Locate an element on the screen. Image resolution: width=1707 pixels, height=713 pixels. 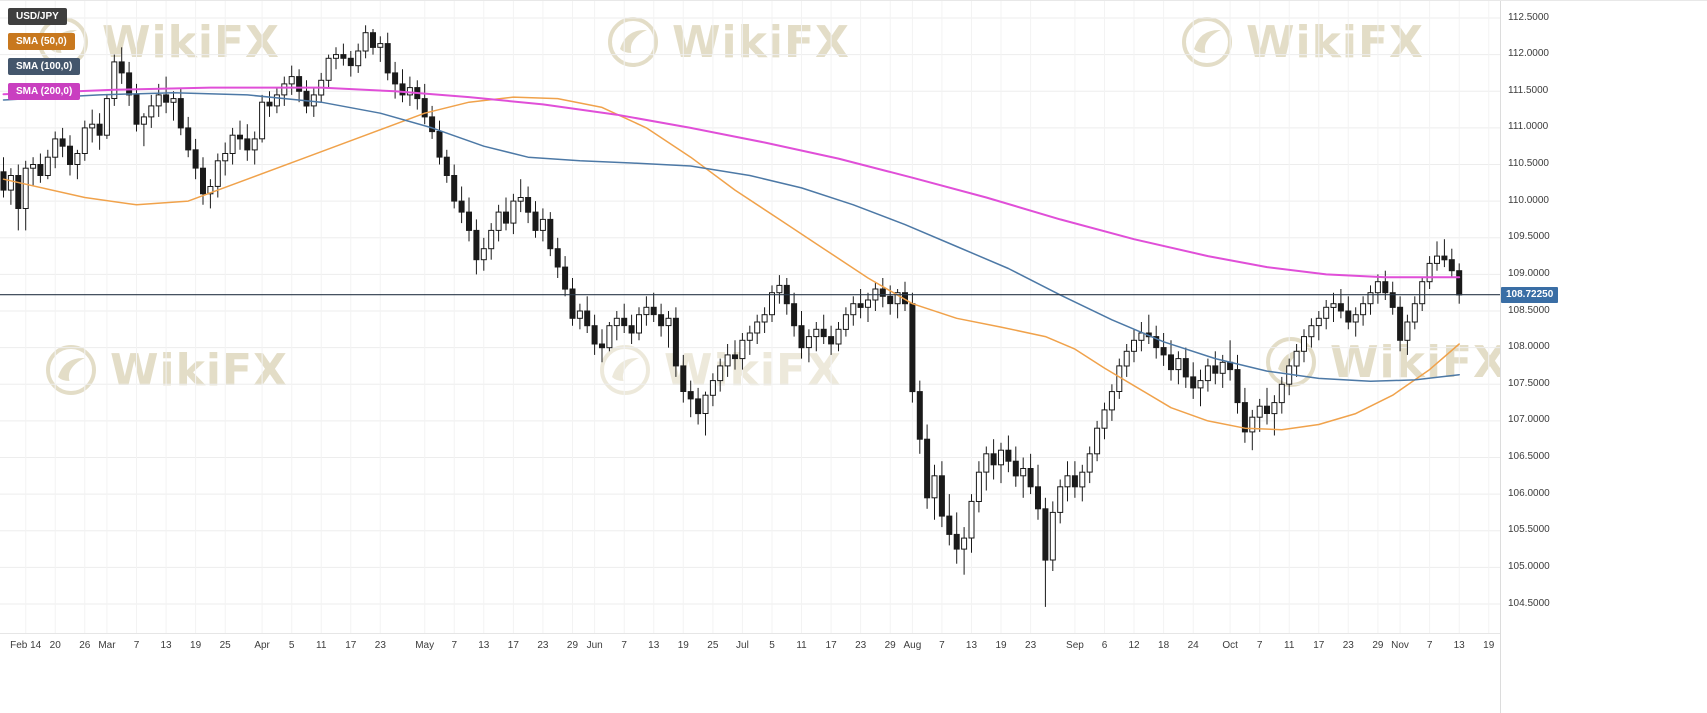
sma50-badge: SMA (50,0) is located at coordinates (41, 41).